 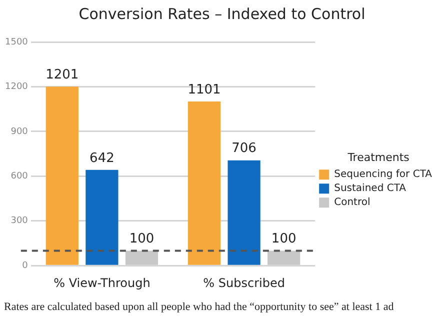 I want to click on x-tick-label: % View-Through, so click(x=102, y=283).